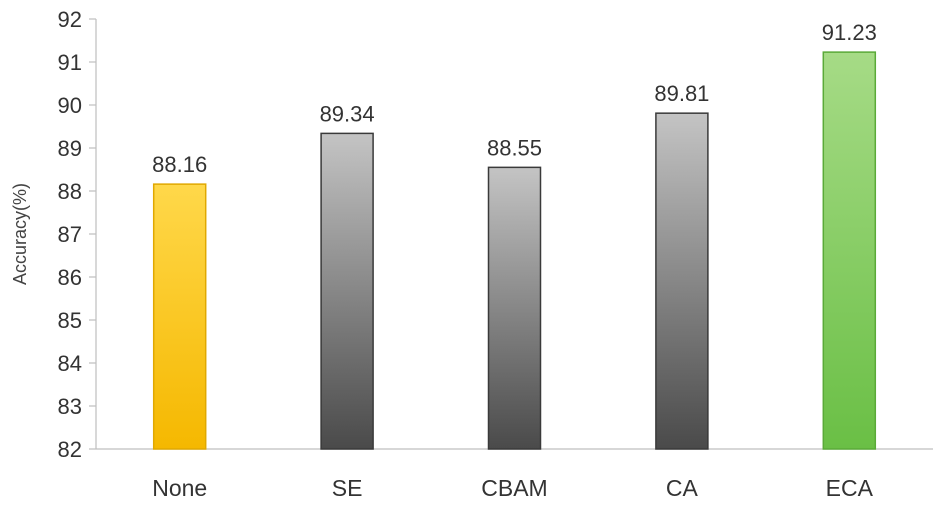 The width and height of the screenshot is (945, 510). I want to click on data-label-ca: 89.81, so click(681, 93).